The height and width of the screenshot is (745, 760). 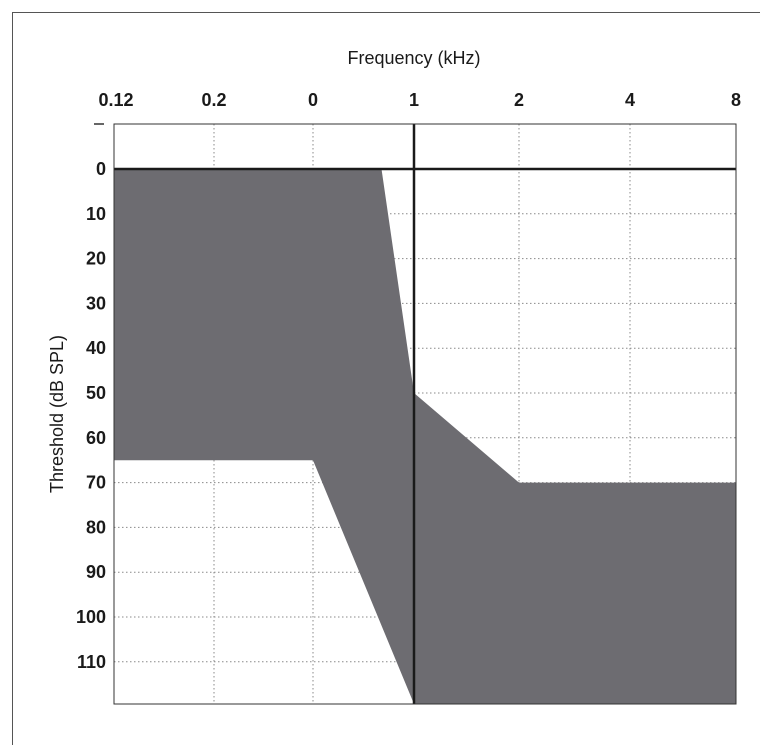 What do you see at coordinates (91, 662) in the screenshot?
I see `y-tick-label: 110` at bounding box center [91, 662].